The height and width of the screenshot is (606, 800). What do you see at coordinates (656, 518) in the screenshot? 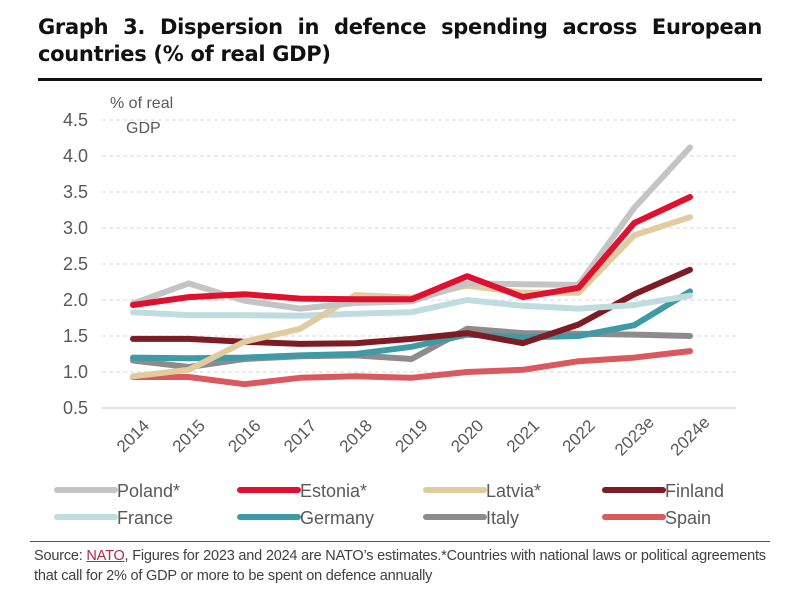
I see `legend-item-spain: Spain` at bounding box center [656, 518].